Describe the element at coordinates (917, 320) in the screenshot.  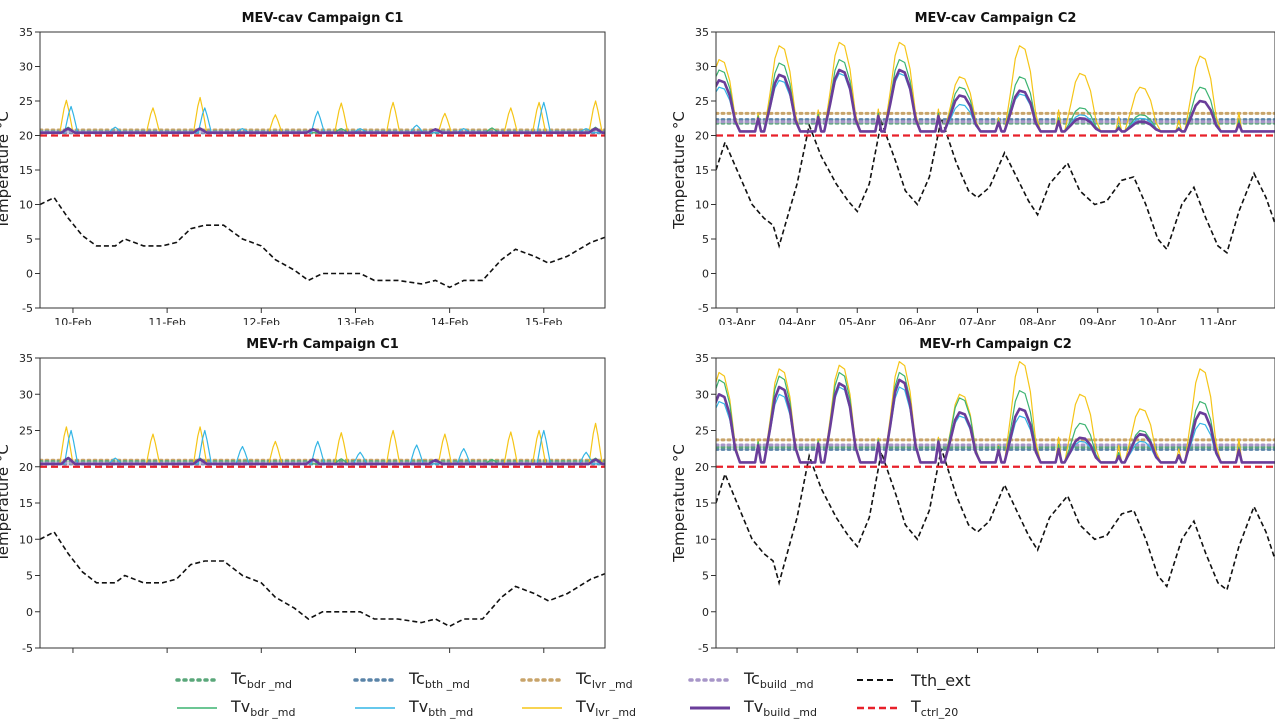
I see `x-tick-label: 06-Apr` at that location.